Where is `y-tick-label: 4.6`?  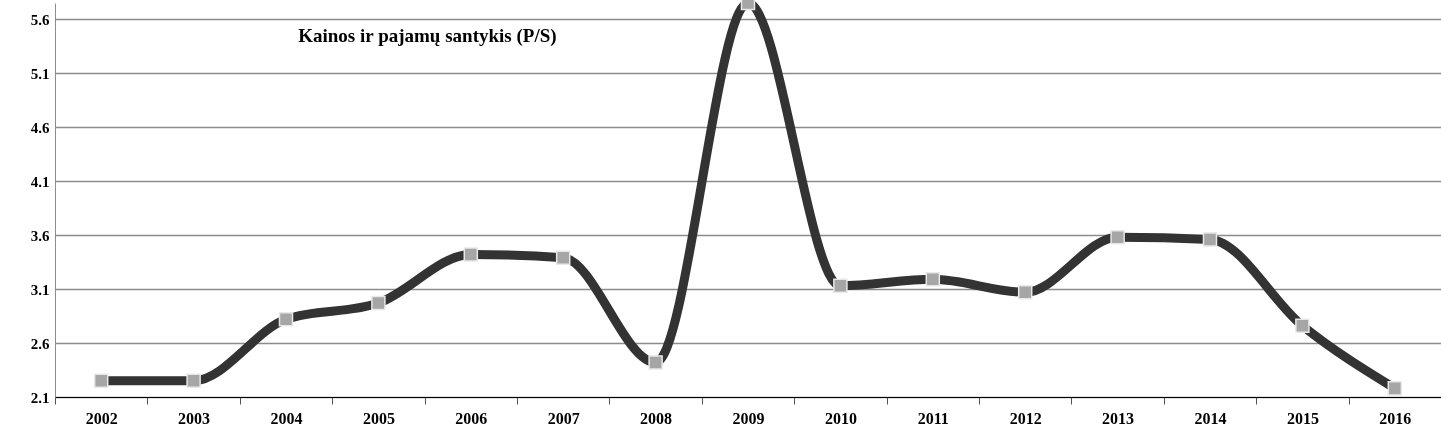 y-tick-label: 4.6 is located at coordinates (40, 127).